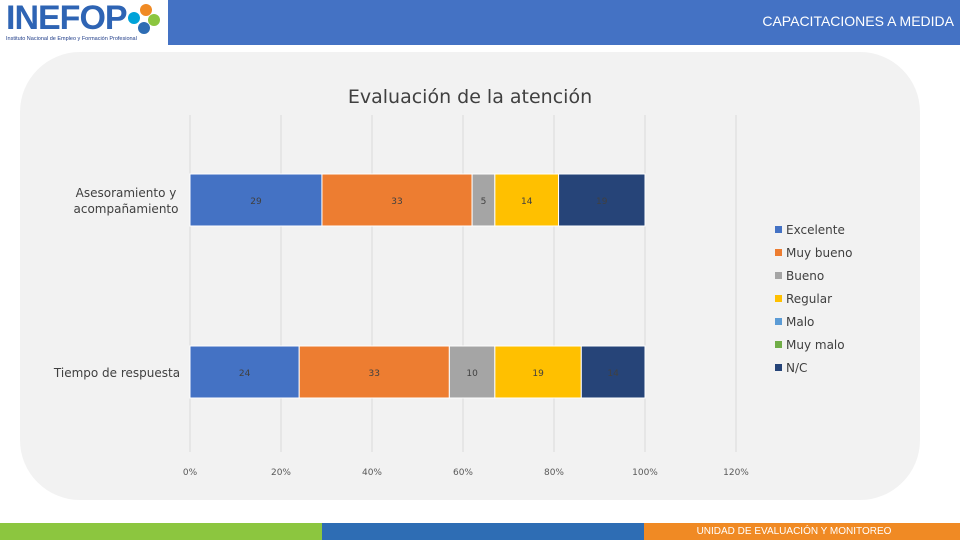 Image resolution: width=960 pixels, height=540 pixels. I want to click on legend-item: Regular, so click(813, 298).